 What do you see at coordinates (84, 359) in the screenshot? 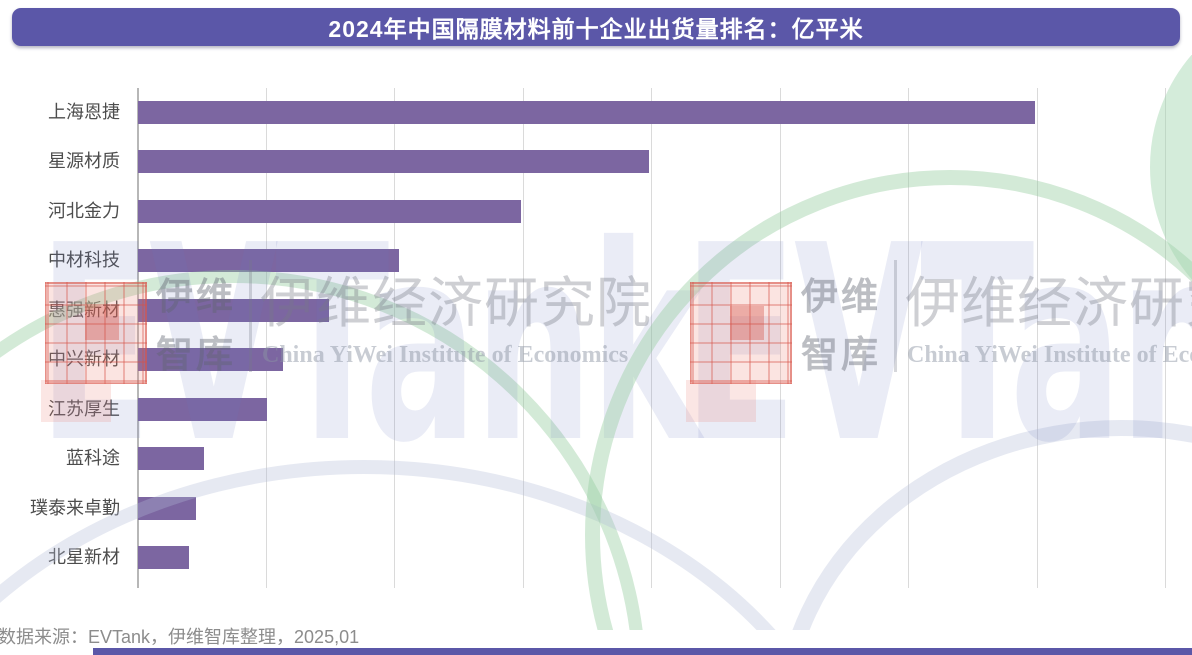
I see `y-axis-label: 中兴新材` at bounding box center [84, 359].